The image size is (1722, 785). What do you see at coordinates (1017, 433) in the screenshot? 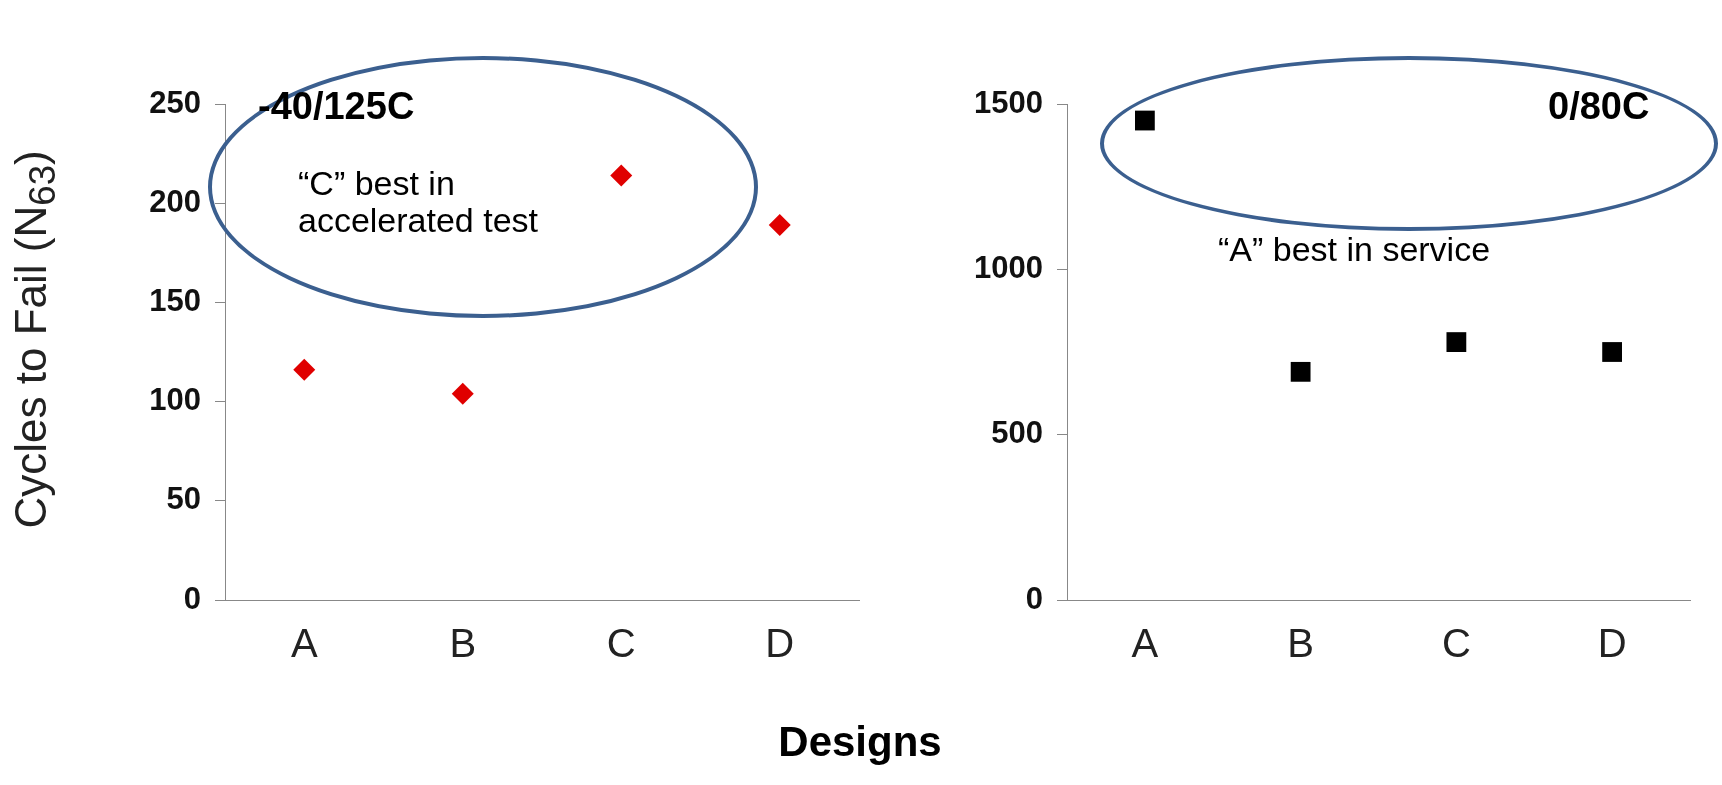
I see `y-tick-label: 500` at bounding box center [1017, 433].